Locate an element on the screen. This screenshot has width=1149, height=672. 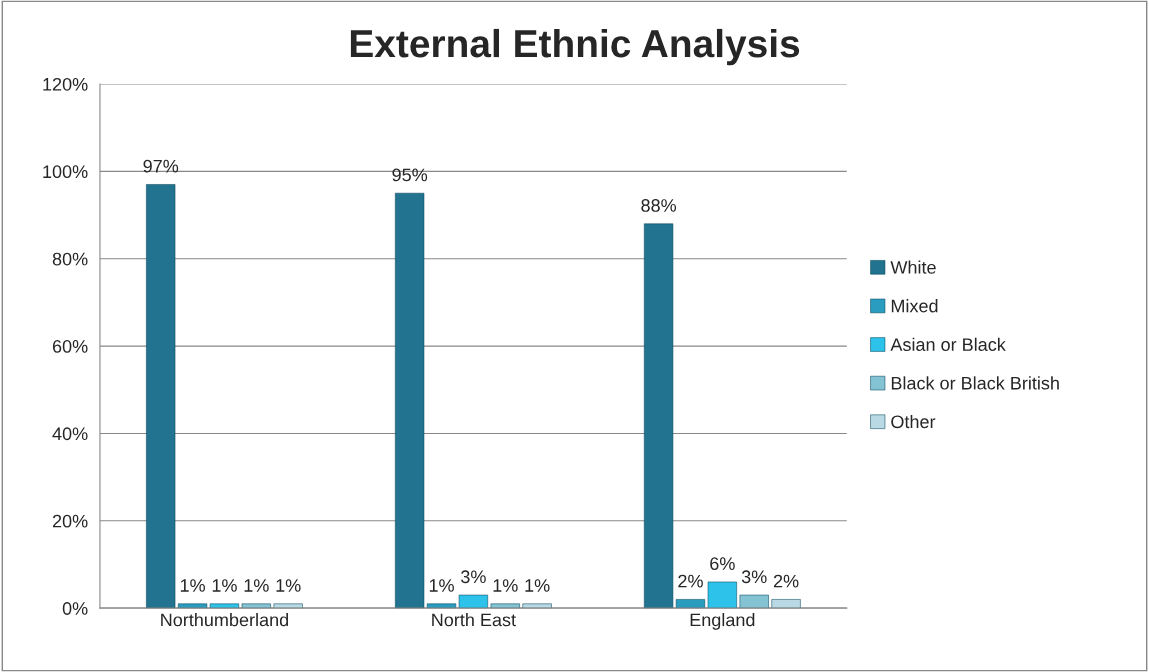
data-label: 88% is located at coordinates (659, 205).